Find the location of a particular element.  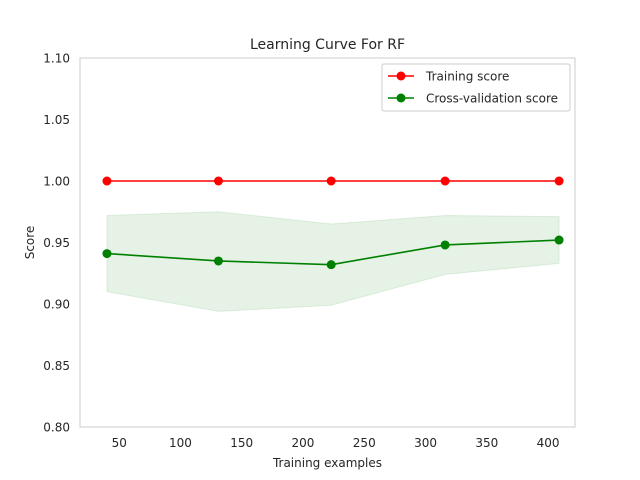

x-axis-ticks: 50 100 150 200 250 300 350 400 is located at coordinates (336, 443).